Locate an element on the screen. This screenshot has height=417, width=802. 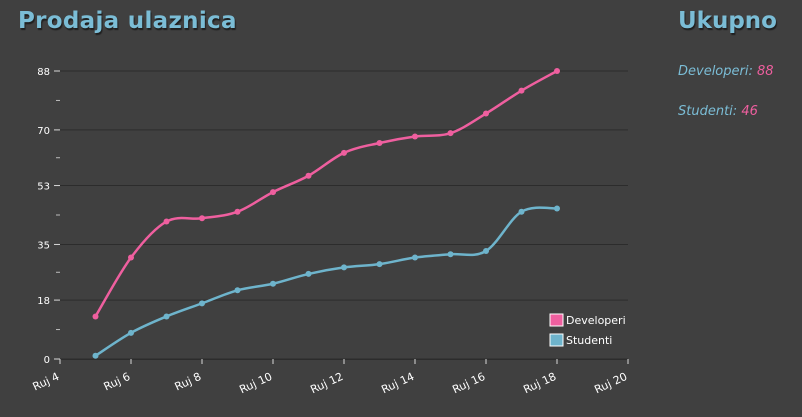
legend-label-studenti: Studenti is located at coordinates (589, 340).